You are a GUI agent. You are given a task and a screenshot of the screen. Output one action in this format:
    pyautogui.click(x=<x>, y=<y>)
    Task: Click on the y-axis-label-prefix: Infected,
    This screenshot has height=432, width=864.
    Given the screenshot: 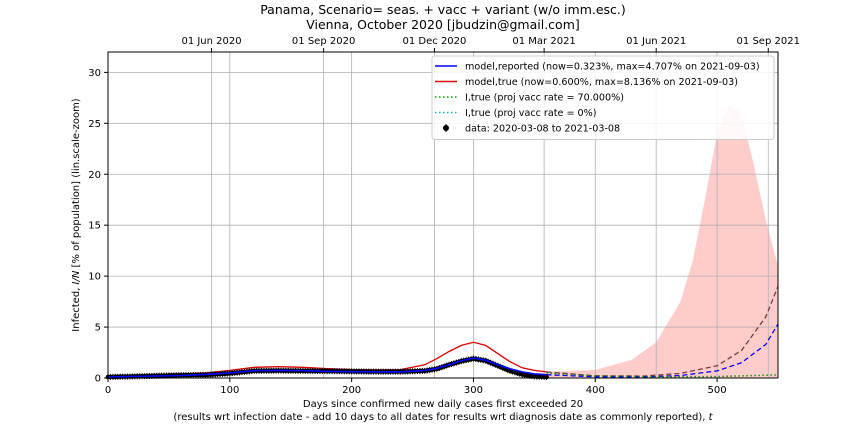 What is the action you would take?
    pyautogui.click(x=76, y=307)
    